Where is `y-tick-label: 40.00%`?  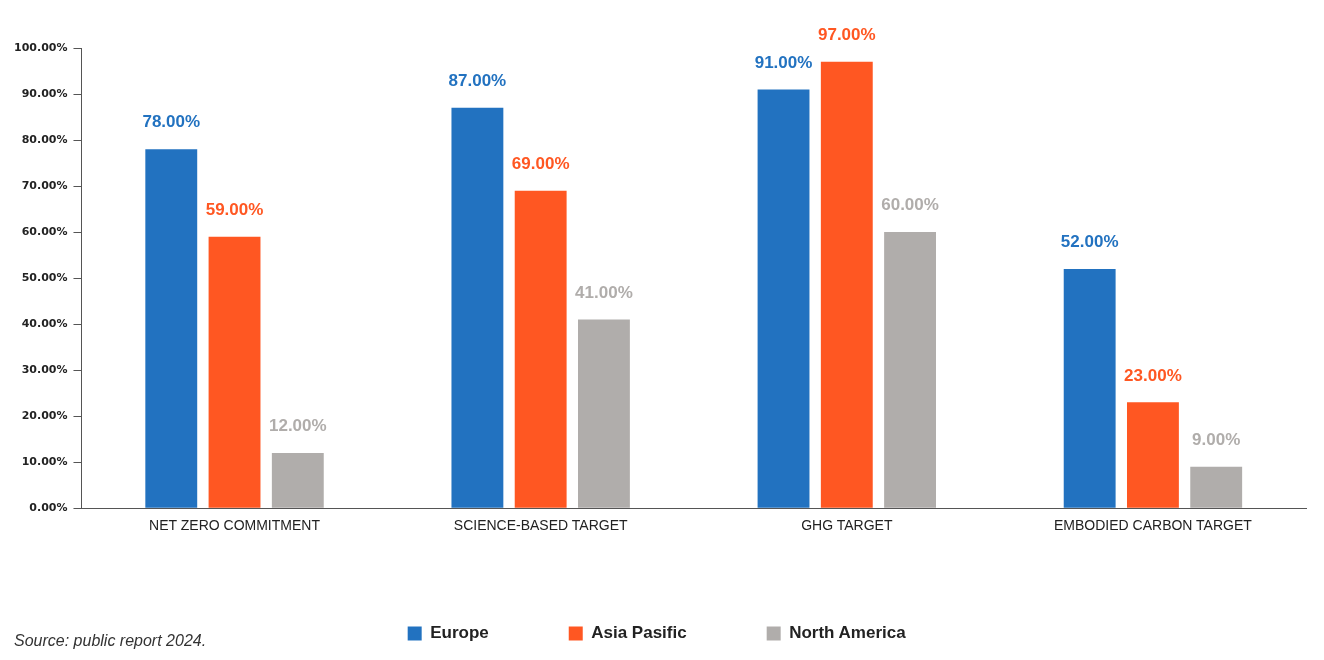
y-tick-label: 40.00% is located at coordinates (44, 323).